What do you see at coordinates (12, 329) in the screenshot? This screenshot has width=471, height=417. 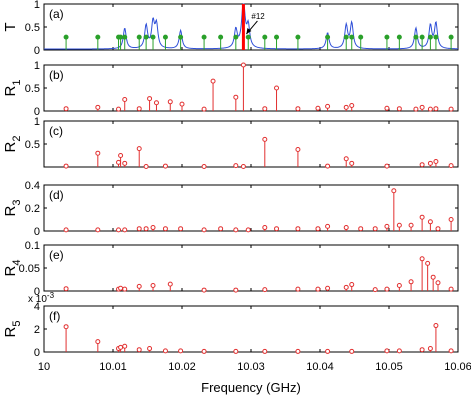 I see `y-axis-label: R5` at bounding box center [12, 329].